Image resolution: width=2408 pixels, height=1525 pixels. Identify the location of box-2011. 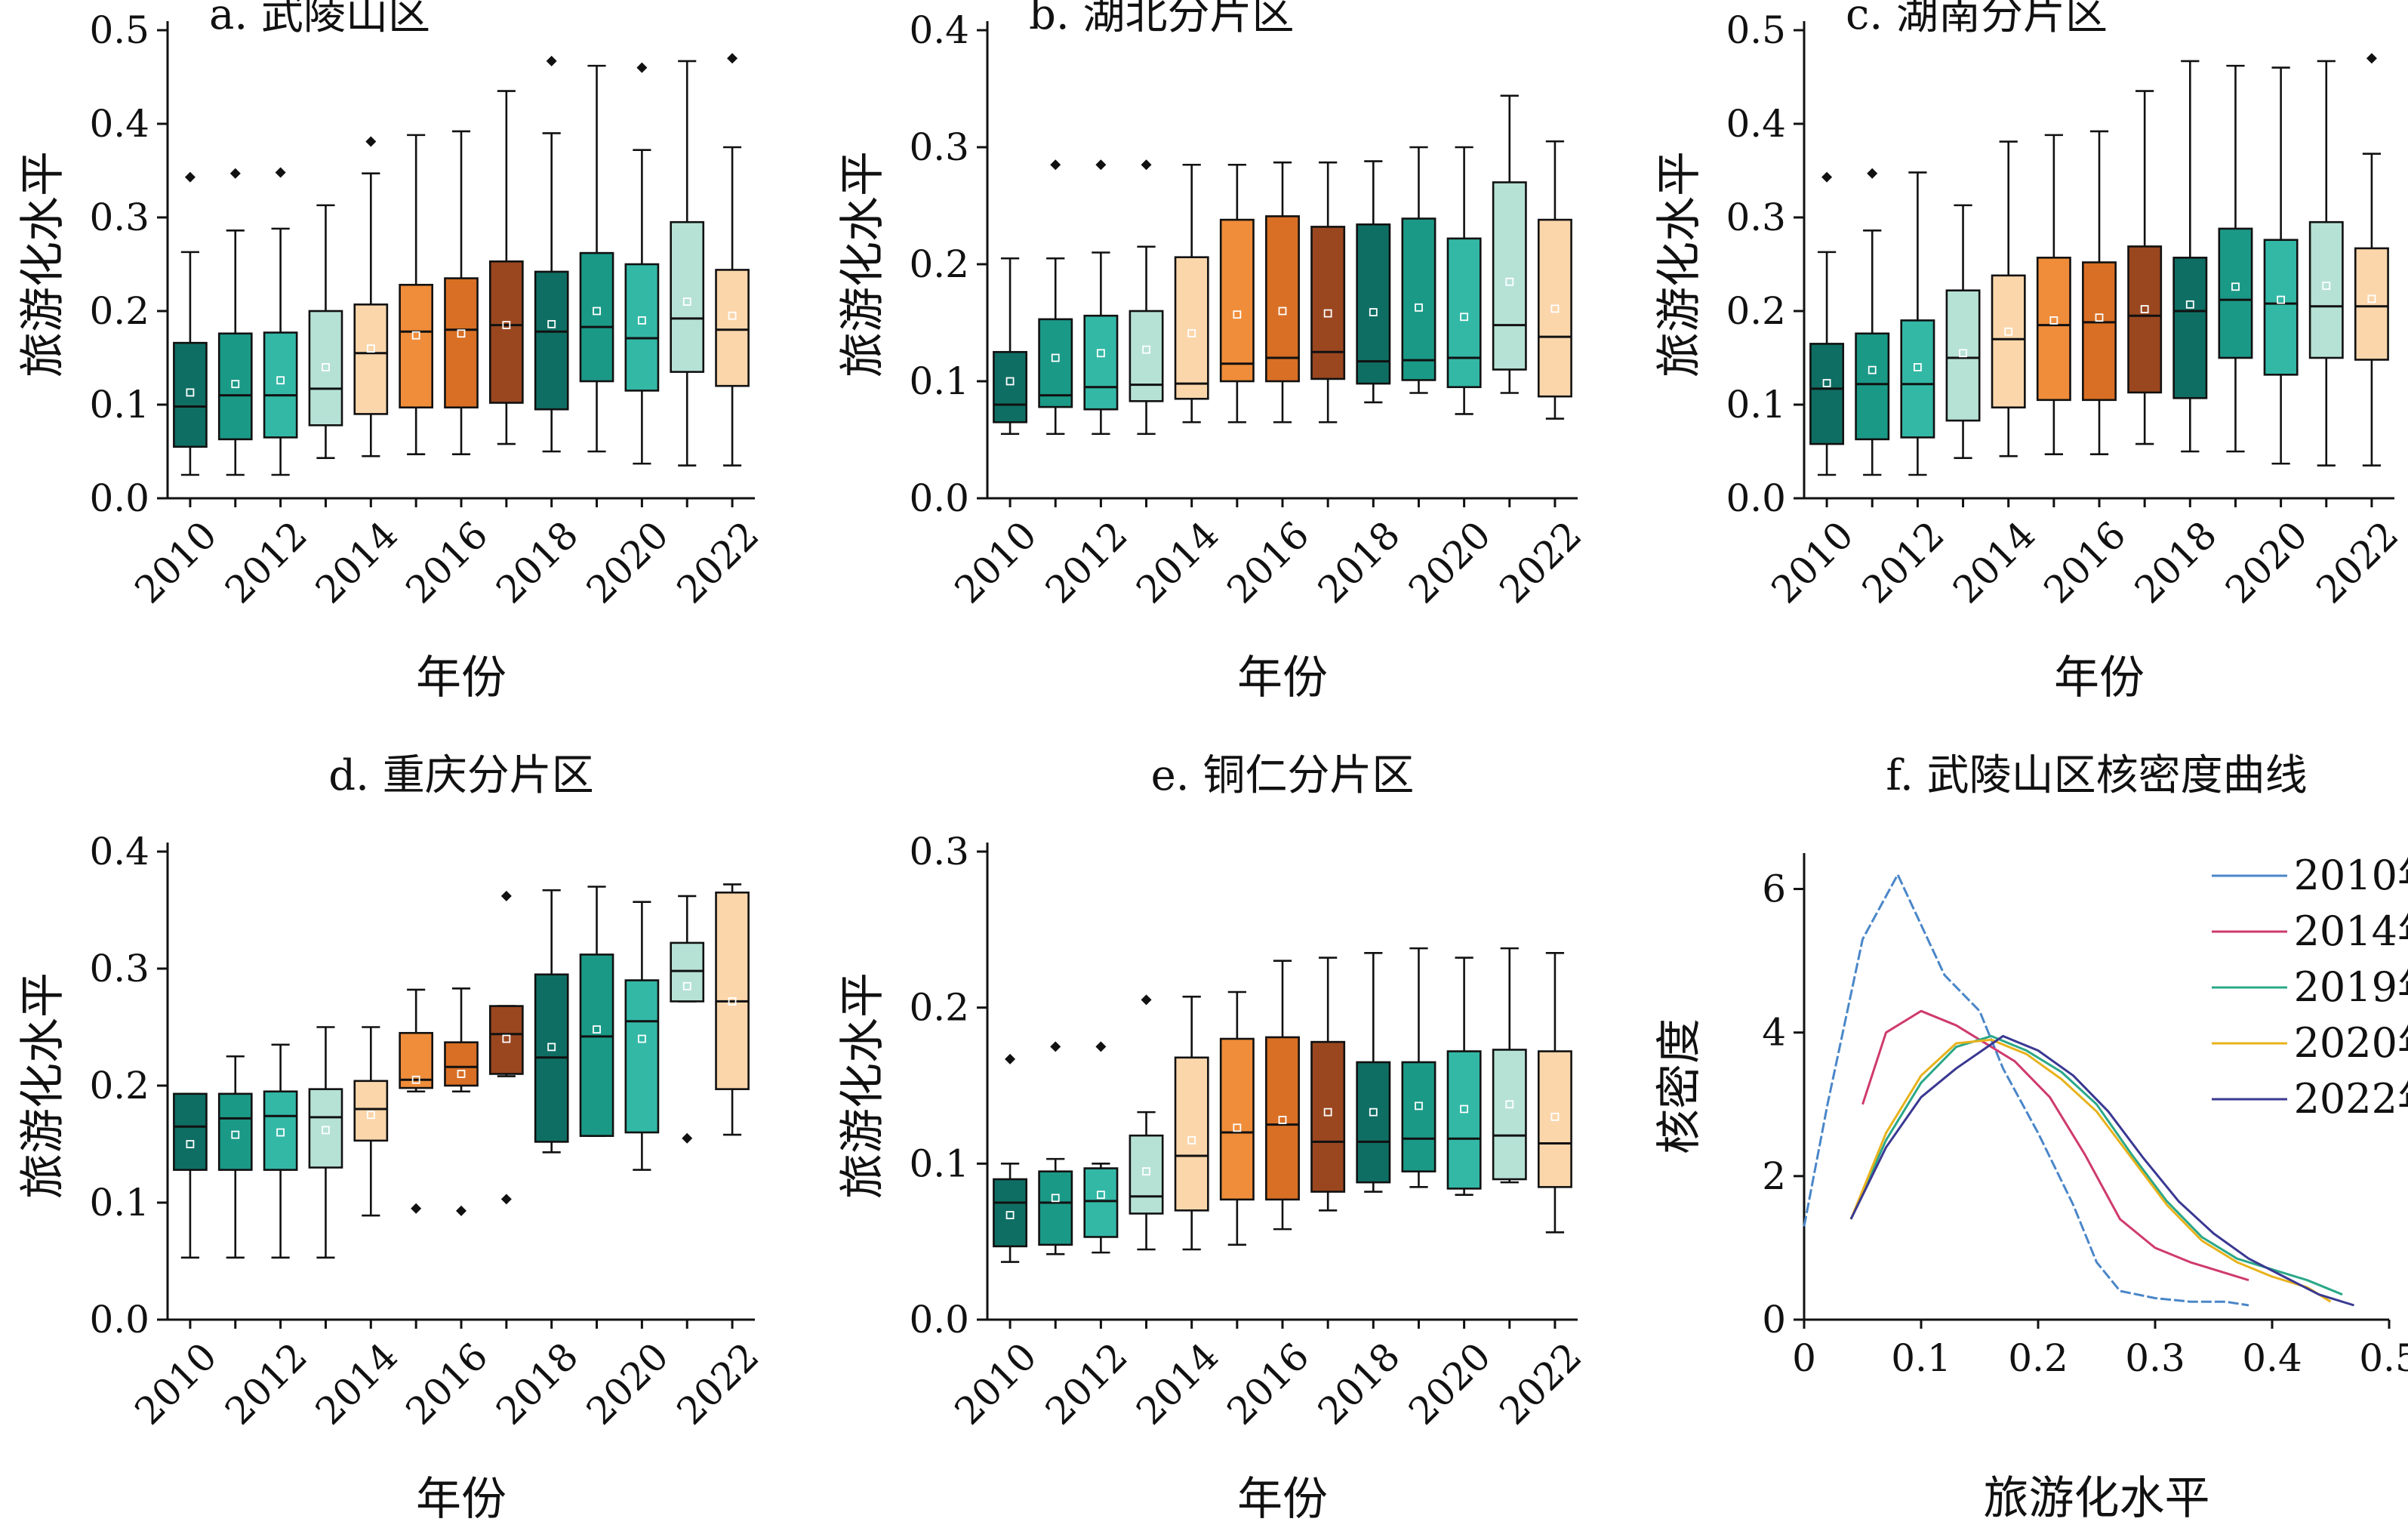
(1055, 1208).